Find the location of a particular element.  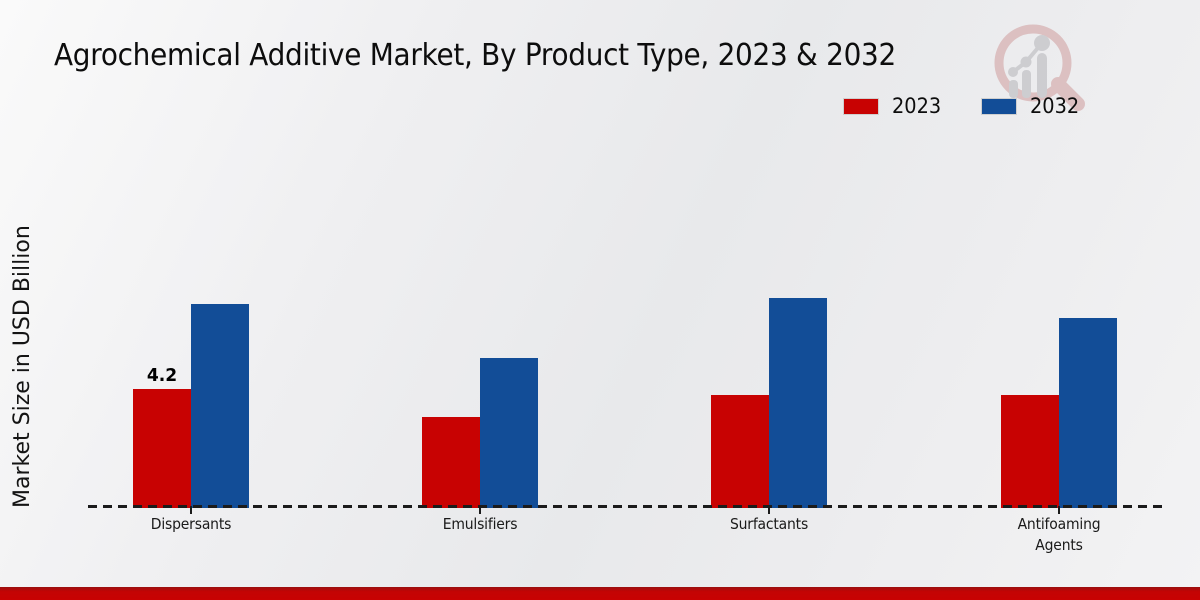

bar-2023-surfactants is located at coordinates (740, 451).